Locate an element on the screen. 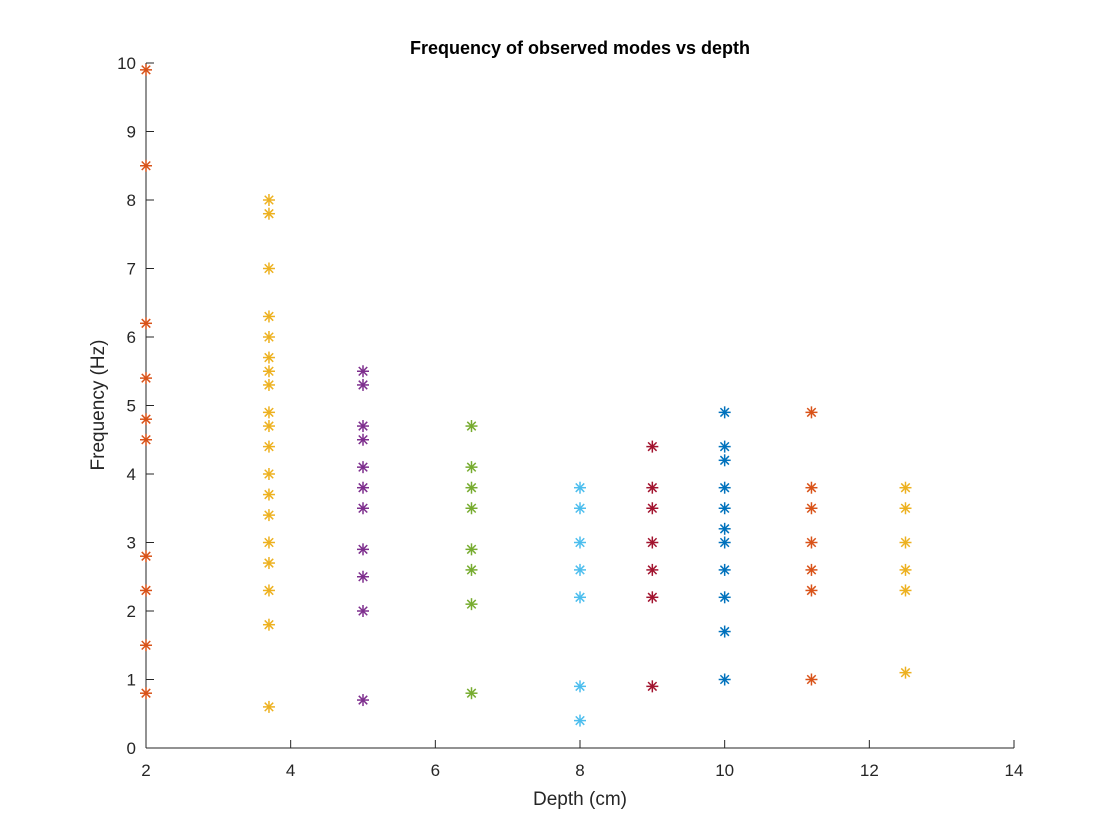 The height and width of the screenshot is (840, 1120). x-tick-label: 14 is located at coordinates (1014, 770).